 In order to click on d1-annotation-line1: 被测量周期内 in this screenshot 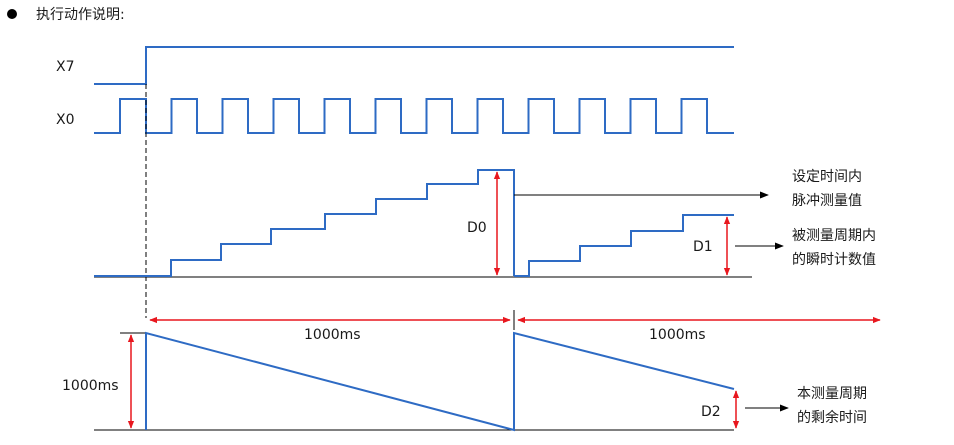, I will do `click(834, 236)`.